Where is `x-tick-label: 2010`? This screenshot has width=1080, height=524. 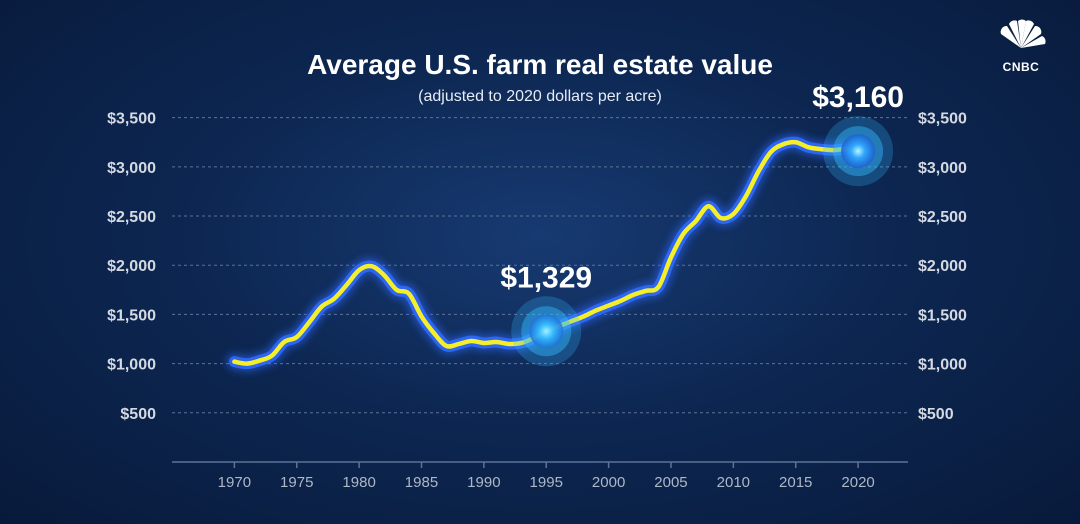 x-tick-label: 2010 is located at coordinates (733, 482).